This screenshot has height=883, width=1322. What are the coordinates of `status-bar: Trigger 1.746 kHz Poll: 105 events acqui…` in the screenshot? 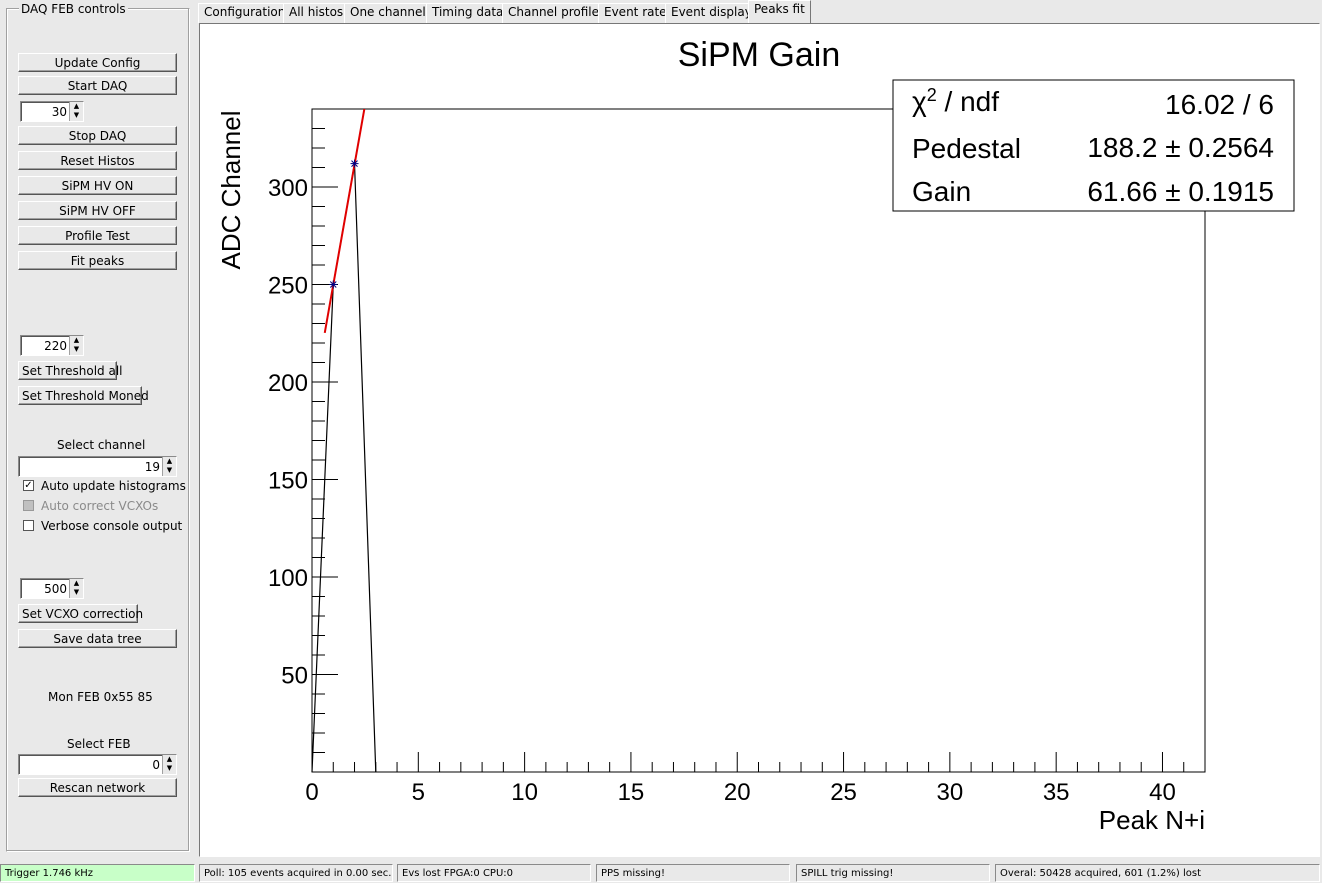 It's located at (661, 873).